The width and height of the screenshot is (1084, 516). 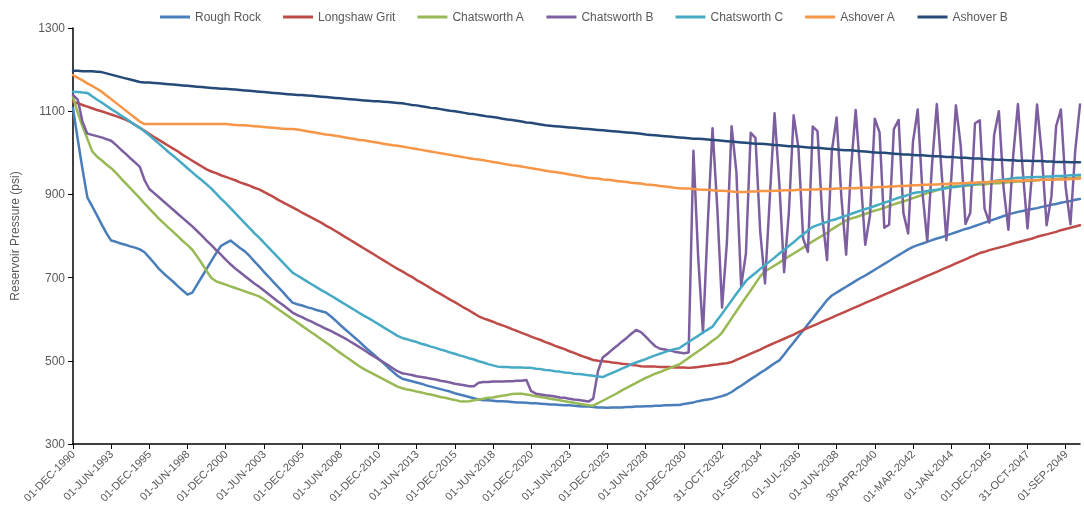 What do you see at coordinates (980, 17) in the screenshot?
I see `legend-label: Ashover B` at bounding box center [980, 17].